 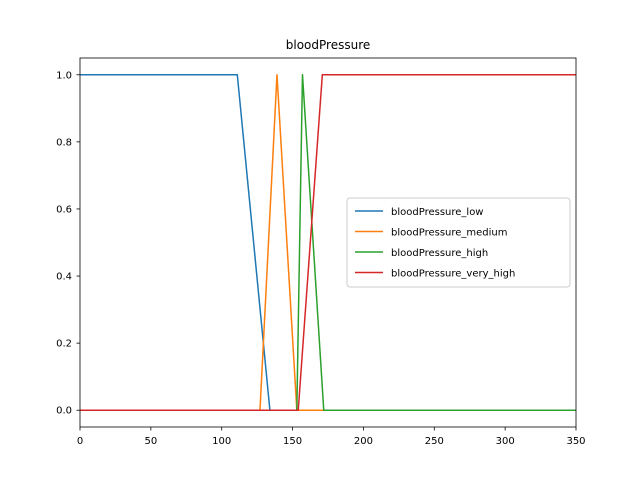 What do you see at coordinates (449, 233) in the screenshot?
I see `legend-label-bloodPressure_medium: bloodPressure_medium` at bounding box center [449, 233].